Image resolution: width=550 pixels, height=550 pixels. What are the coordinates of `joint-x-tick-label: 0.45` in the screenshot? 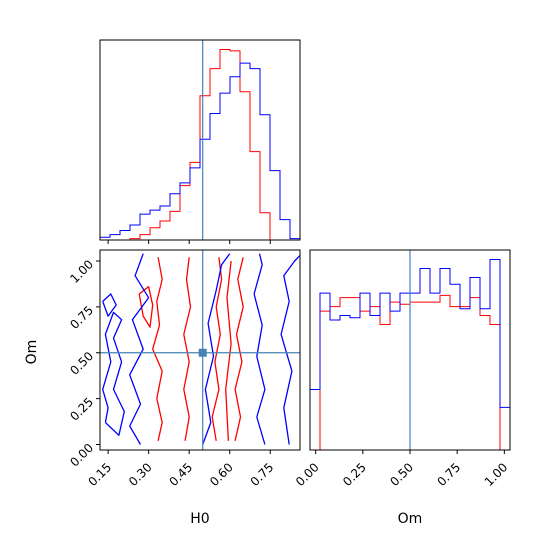 It's located at (181, 474).